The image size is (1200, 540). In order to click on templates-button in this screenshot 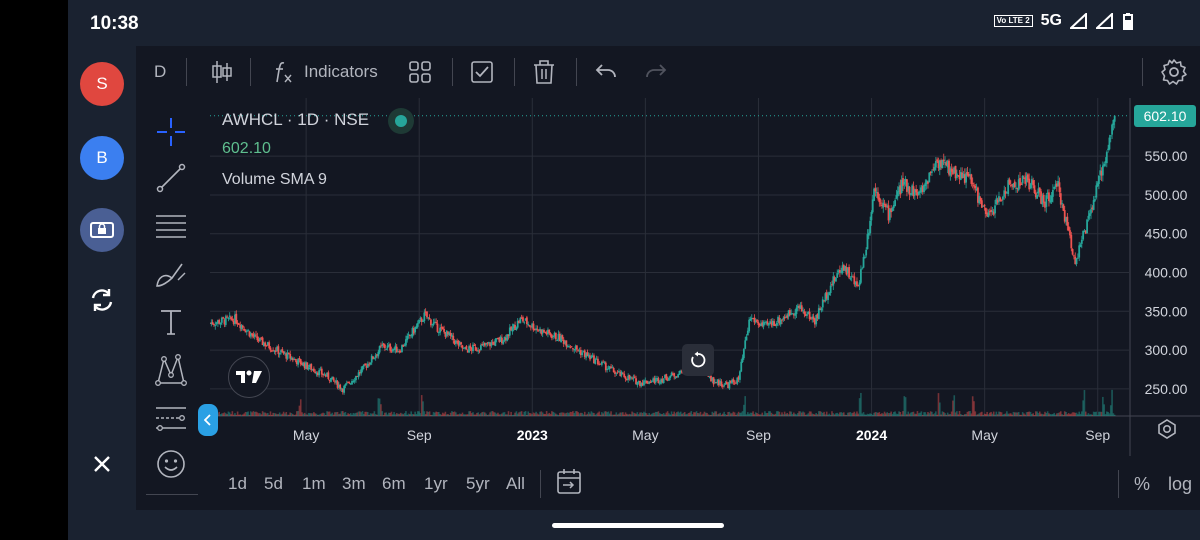, I will do `click(420, 72)`.